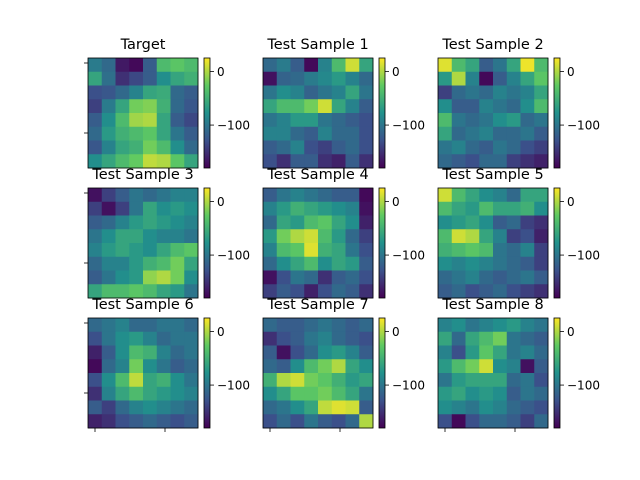 This screenshot has height=480, width=640. I want to click on panel-8: Test Sample 7 0 −100, so click(343, 364).